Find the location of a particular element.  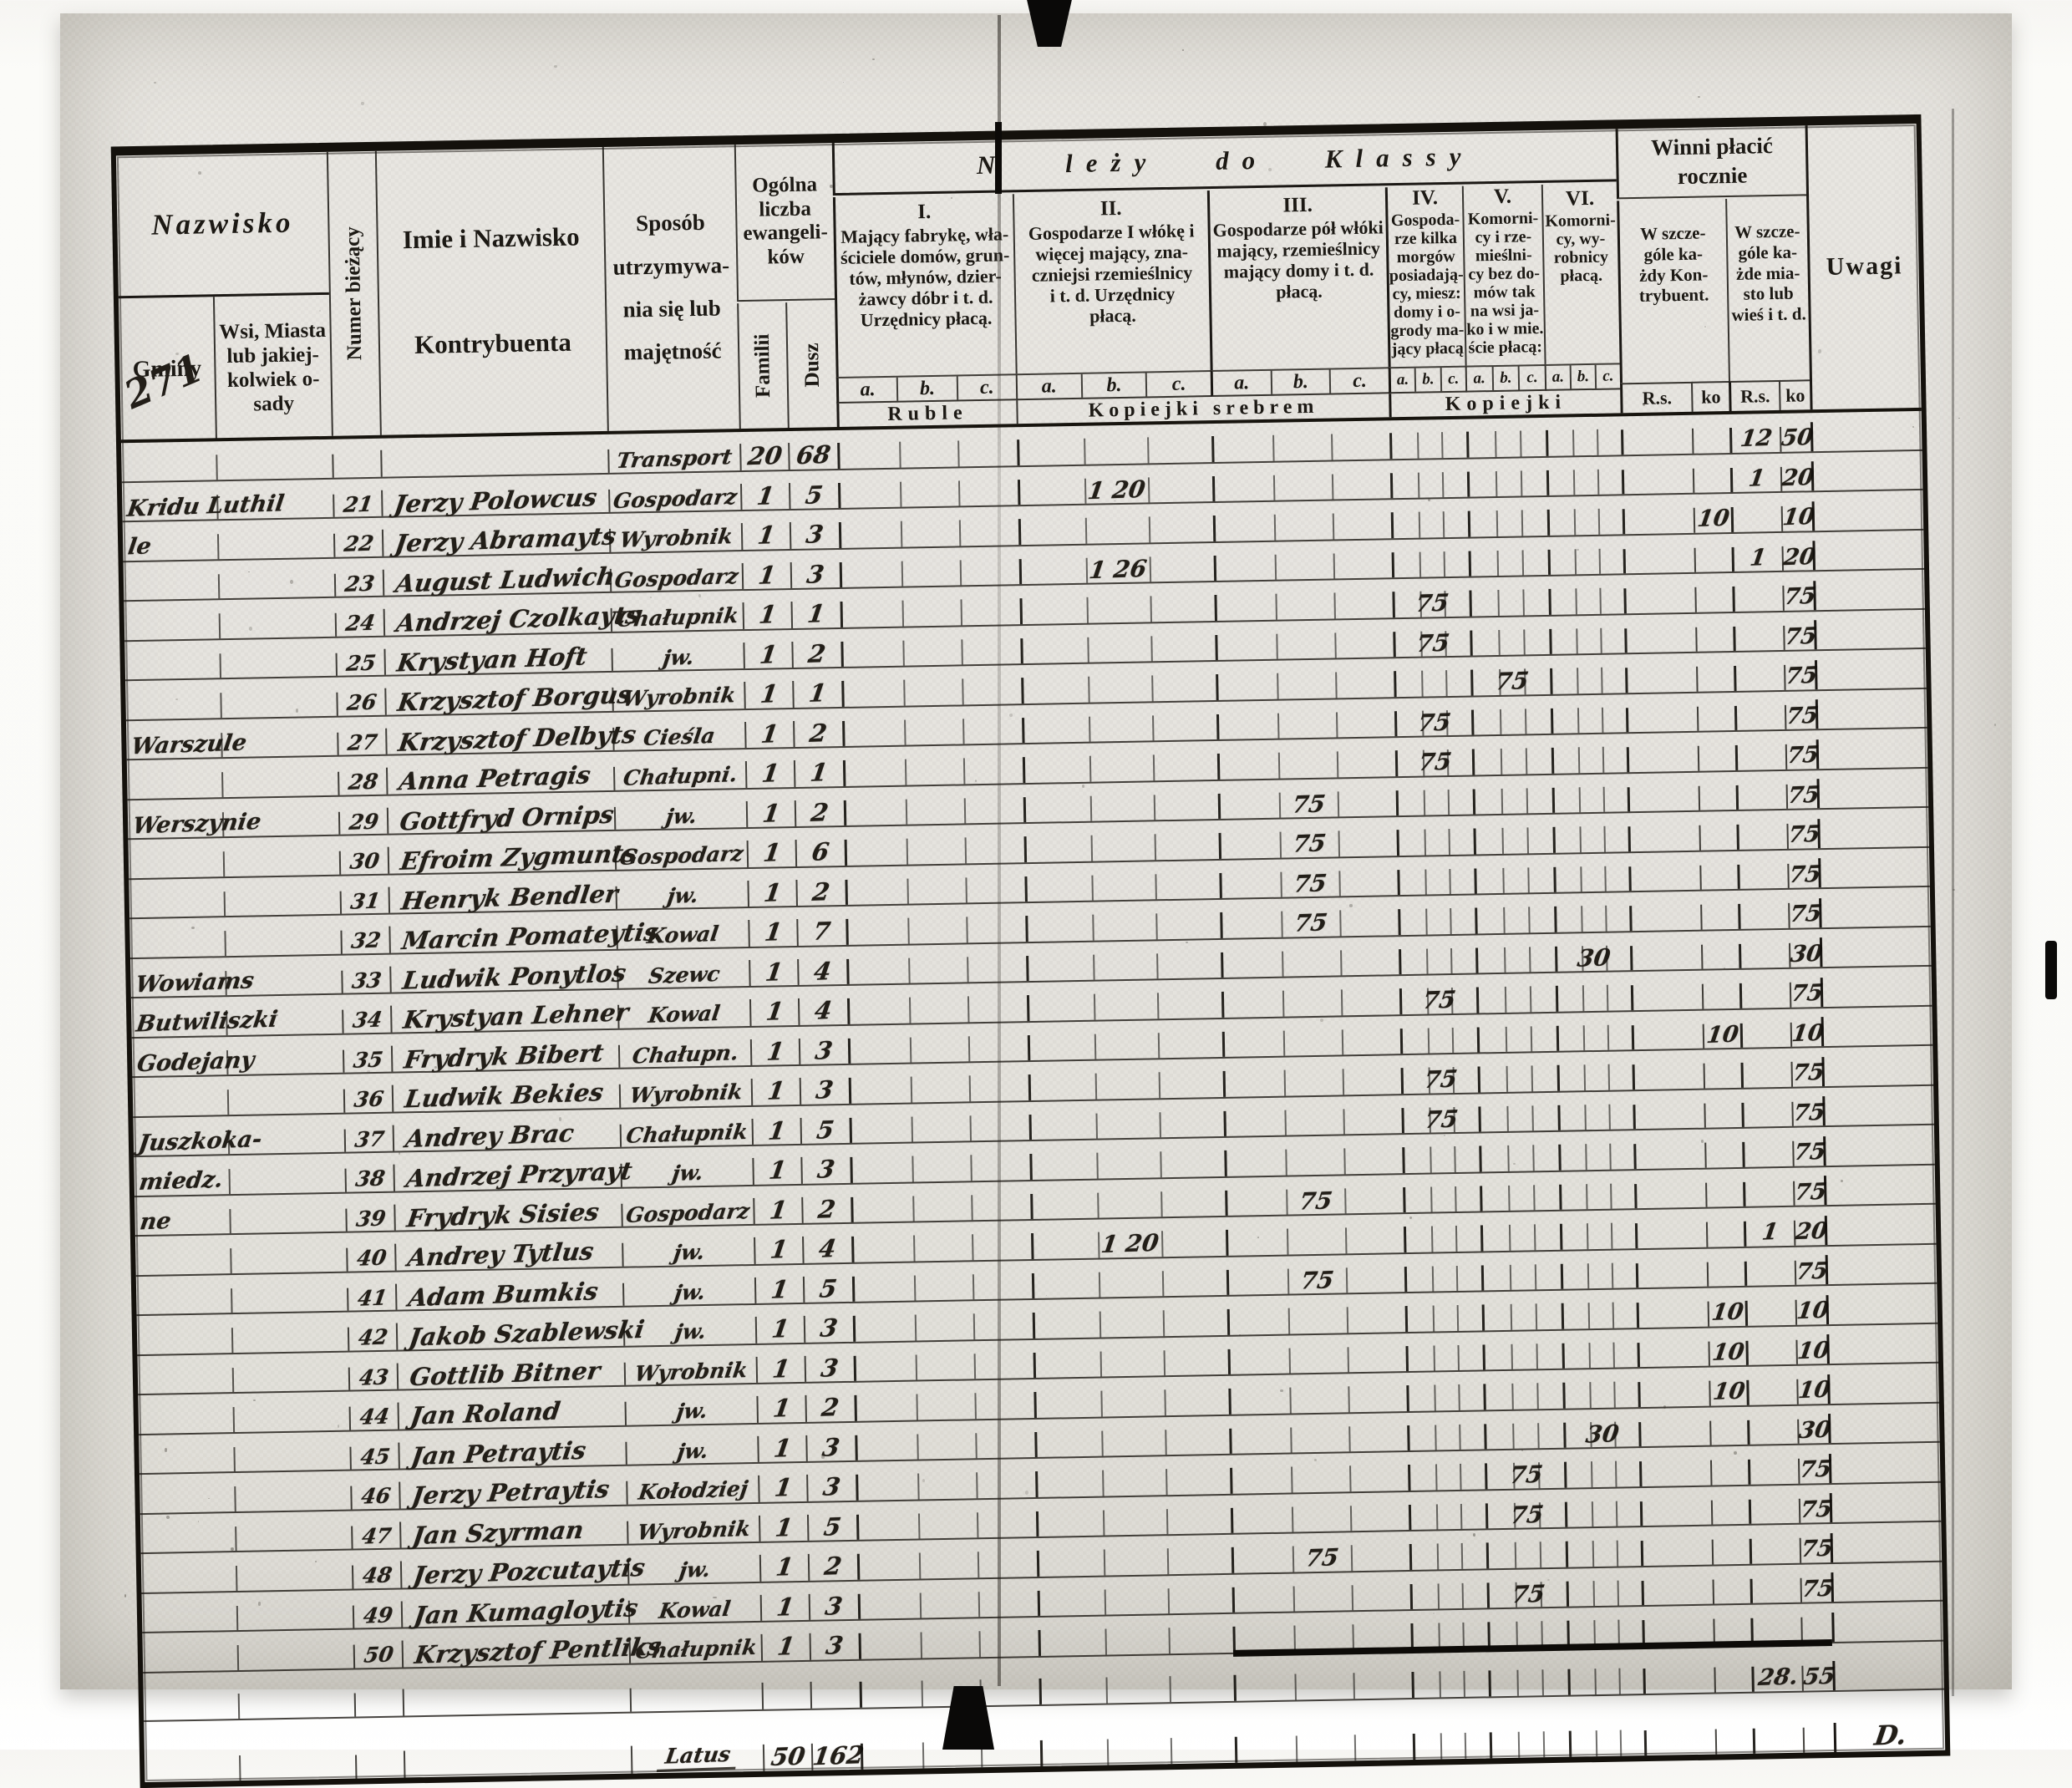

header-pay-kontrybuent: W szcze- góle ka- żdy Kon- trybuent. is located at coordinates (1673, 291).